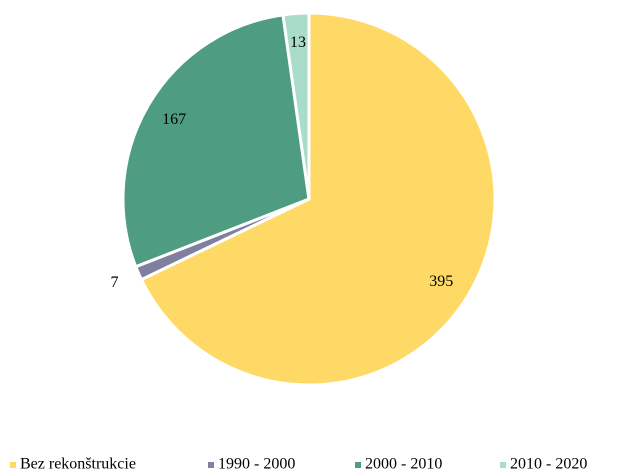 This screenshot has height=476, width=621. Describe the element at coordinates (441, 281) in the screenshot. I see `data-label: 395` at that location.